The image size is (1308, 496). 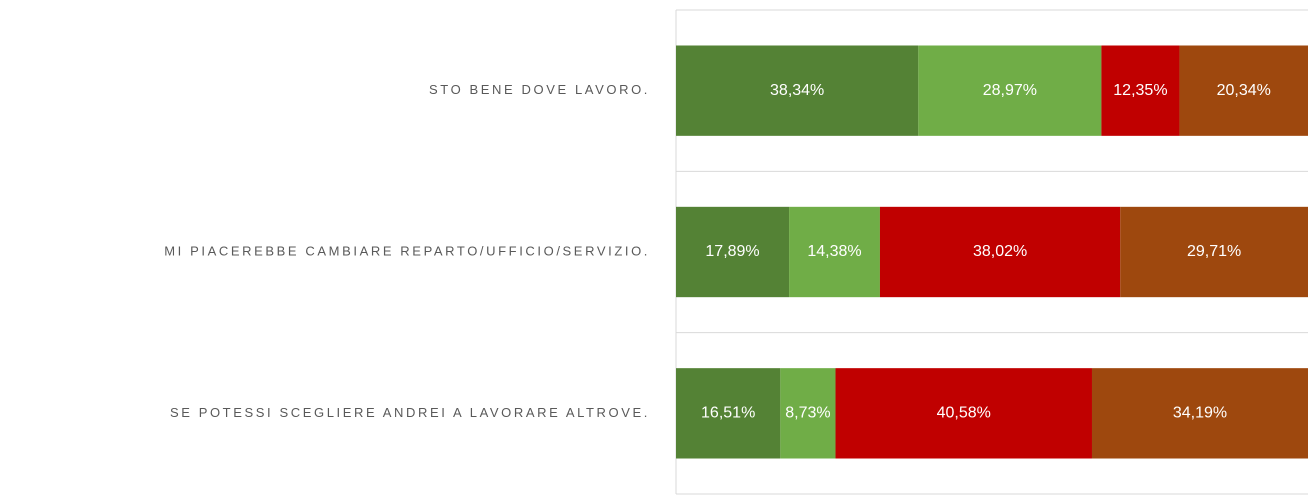 I want to click on data-label: 40,58%, so click(x=964, y=413).